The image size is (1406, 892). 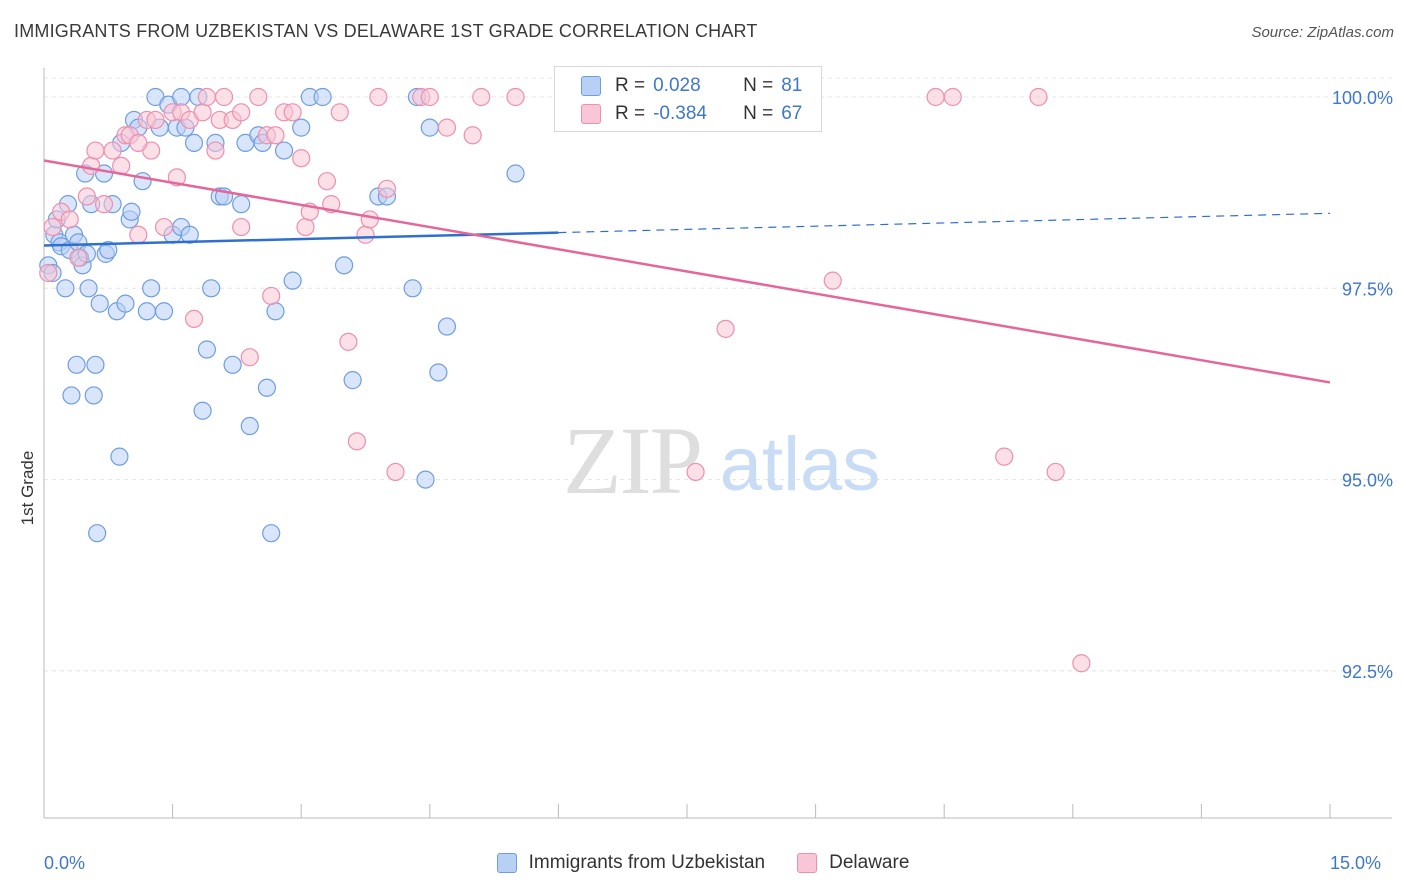 I want to click on y-tick-labels: 92.5% 95.0% 97.5% 100.0%, so click(x=1362, y=385).